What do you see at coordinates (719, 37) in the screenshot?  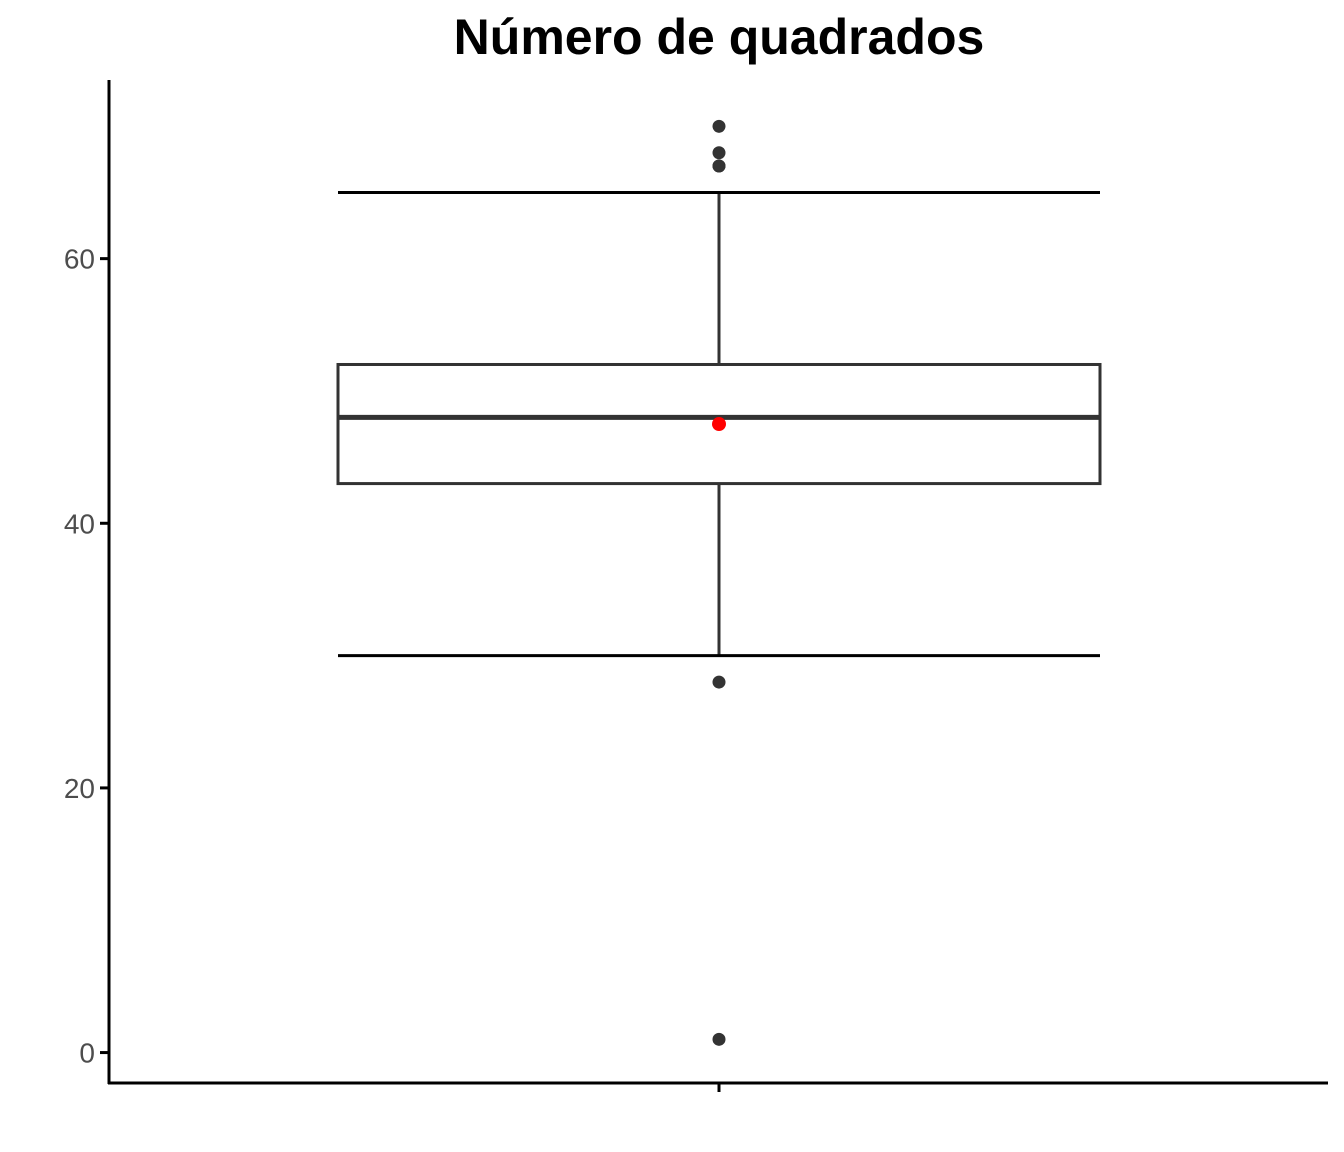 I see `chart-title: Número de quadrados` at bounding box center [719, 37].